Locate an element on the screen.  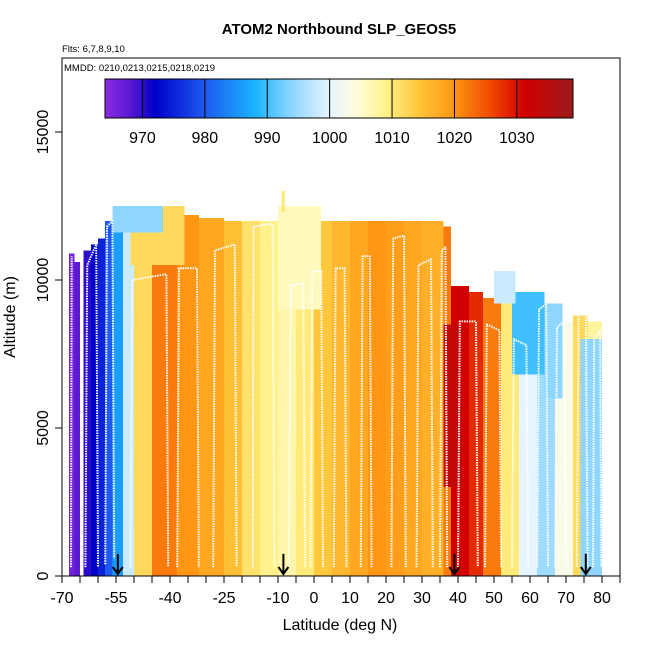
y-tick-label: 10000 is located at coordinates (43, 280).